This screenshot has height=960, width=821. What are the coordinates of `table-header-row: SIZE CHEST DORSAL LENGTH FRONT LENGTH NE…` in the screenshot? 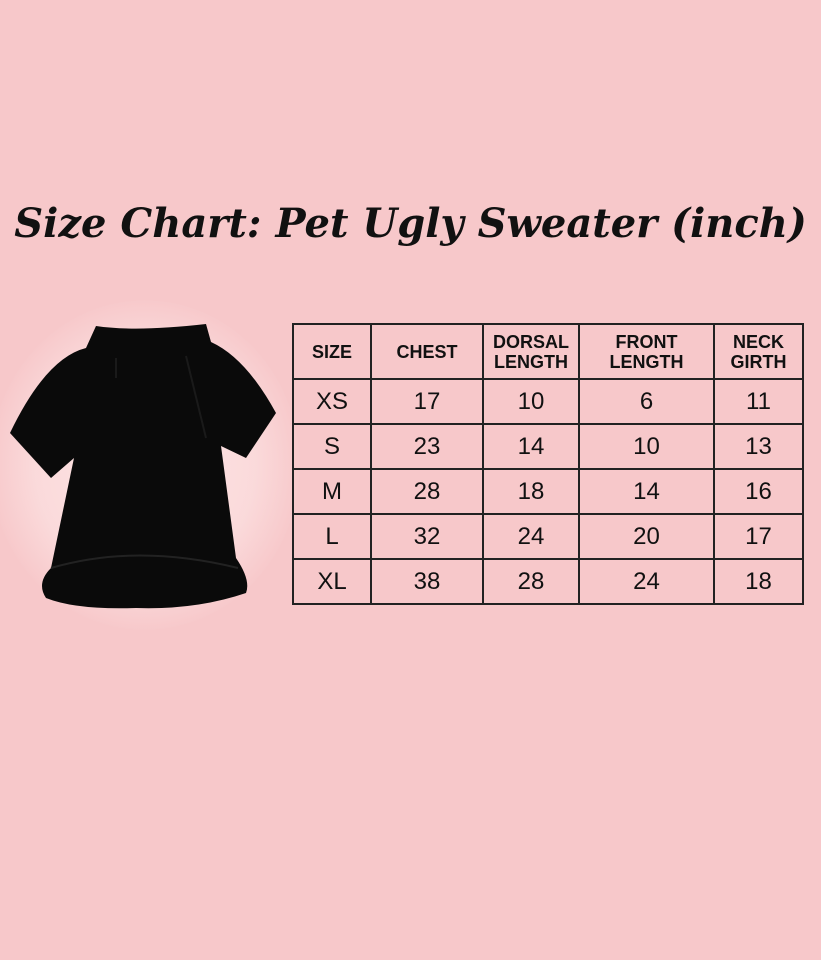 It's located at (548, 351).